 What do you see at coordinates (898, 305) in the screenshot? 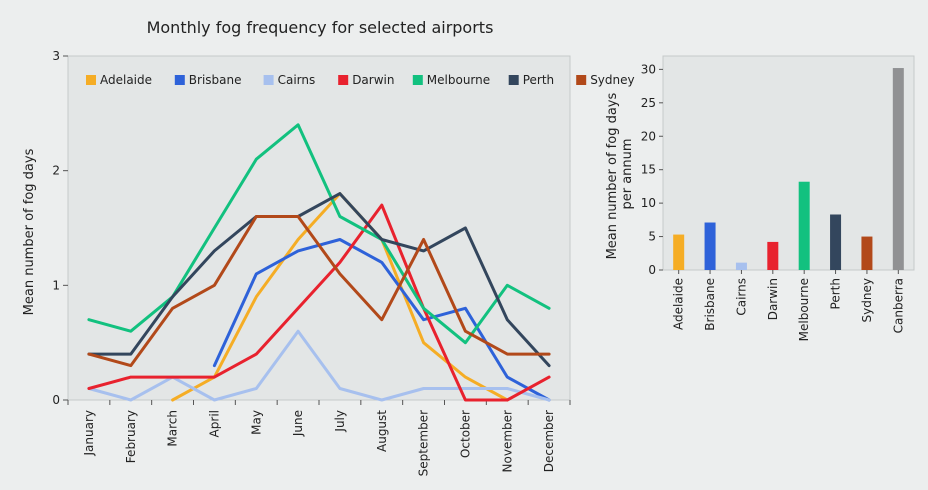
I see `x-tick-label: Canberra` at bounding box center [898, 305].